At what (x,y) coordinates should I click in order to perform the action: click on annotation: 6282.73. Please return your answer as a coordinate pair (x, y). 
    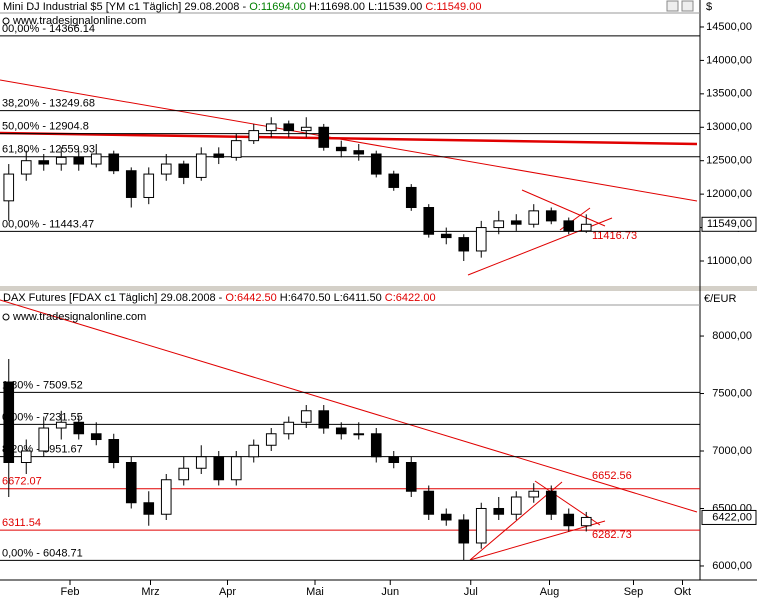
    Looking at the image, I should click on (612, 535).